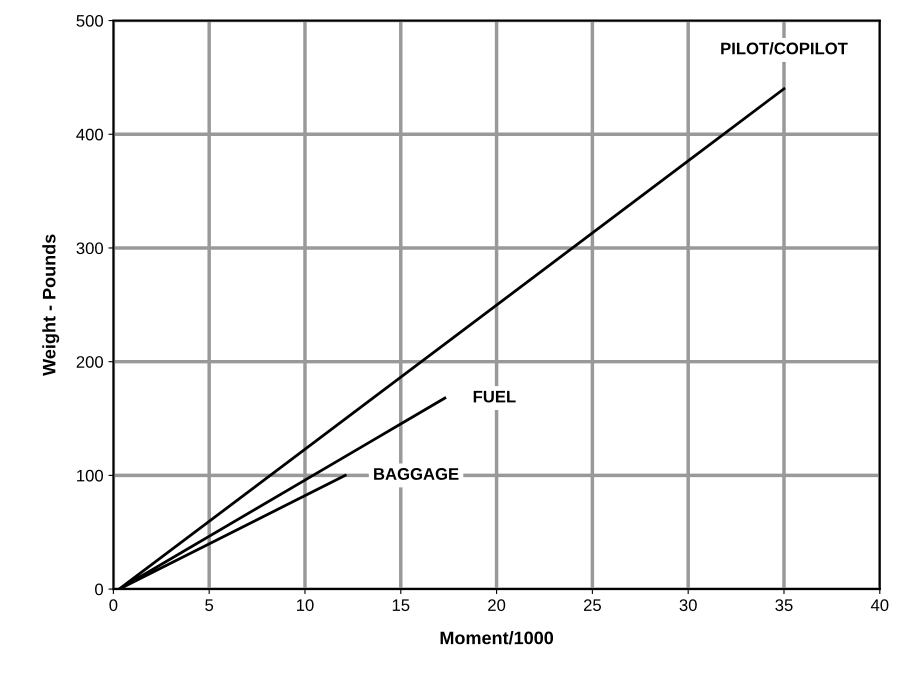 The width and height of the screenshot is (907, 685). What do you see at coordinates (401, 605) in the screenshot?
I see `x-tick-label: 15` at bounding box center [401, 605].